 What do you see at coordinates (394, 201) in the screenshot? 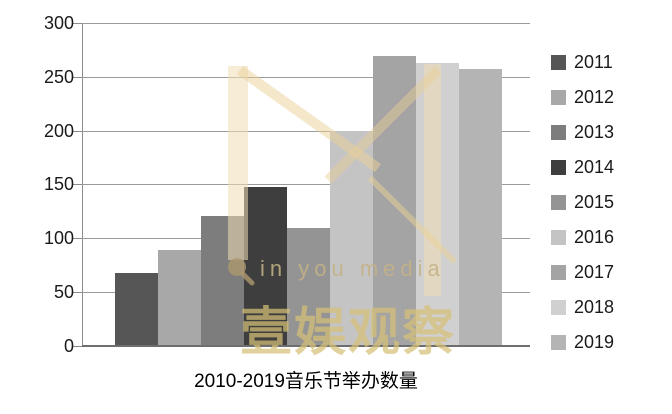
I see `bar-2017` at bounding box center [394, 201].